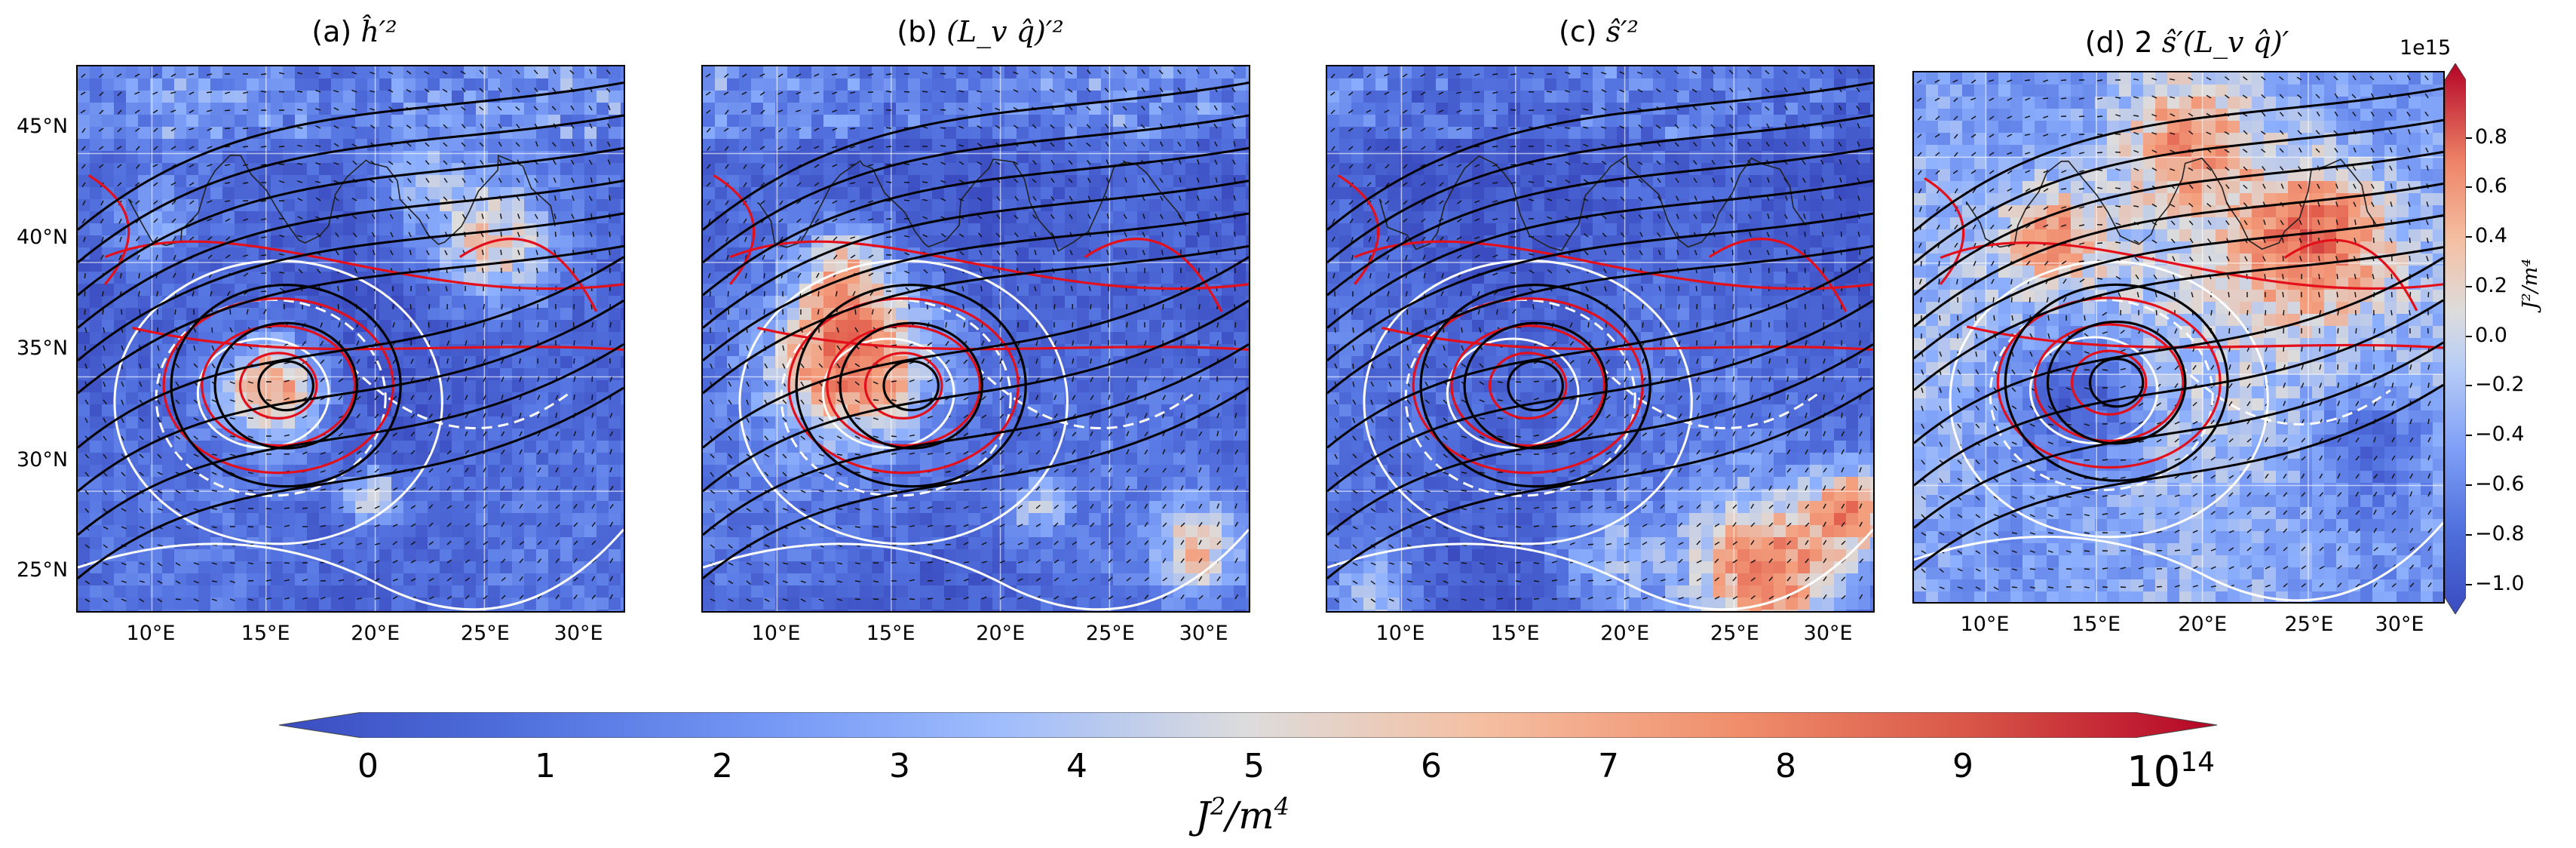 The width and height of the screenshot is (2576, 848). I want to click on cb-tick-0: 0, so click(368, 766).